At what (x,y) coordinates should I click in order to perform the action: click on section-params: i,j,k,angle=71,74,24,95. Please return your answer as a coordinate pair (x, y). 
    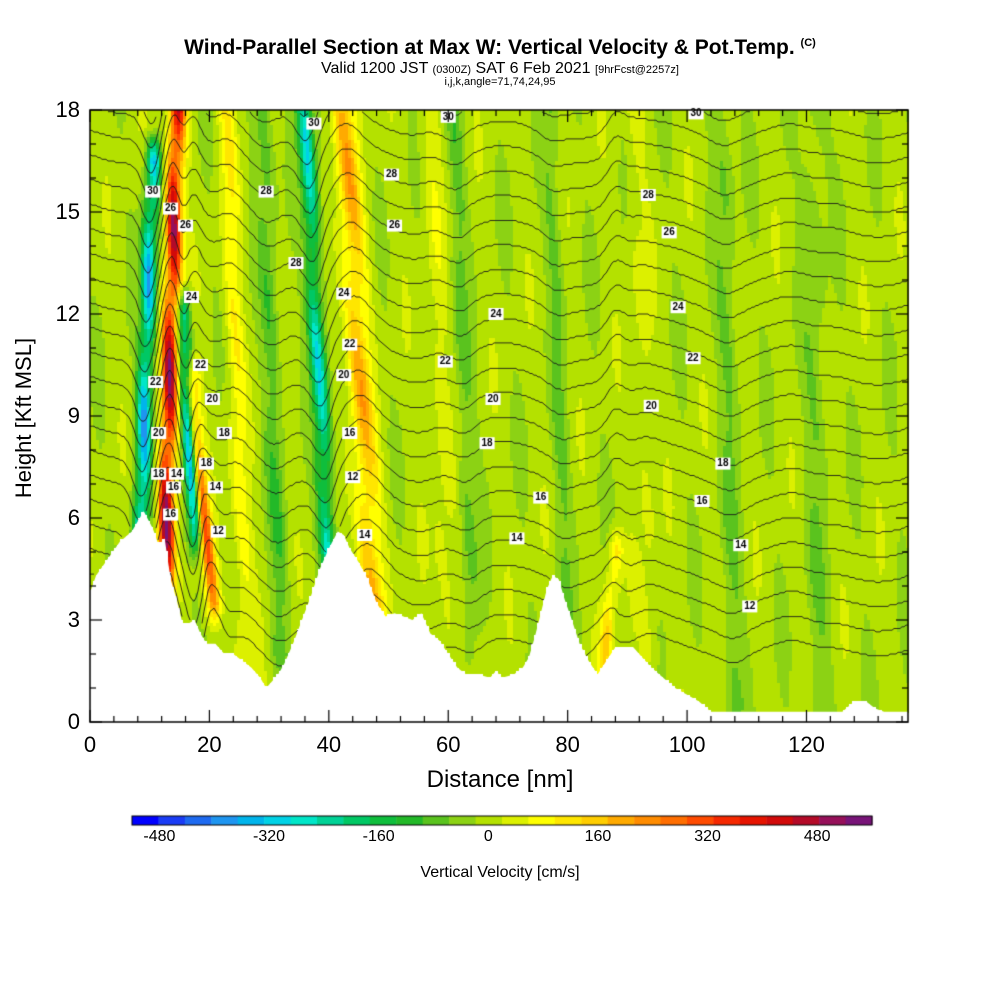
    Looking at the image, I should click on (500, 82).